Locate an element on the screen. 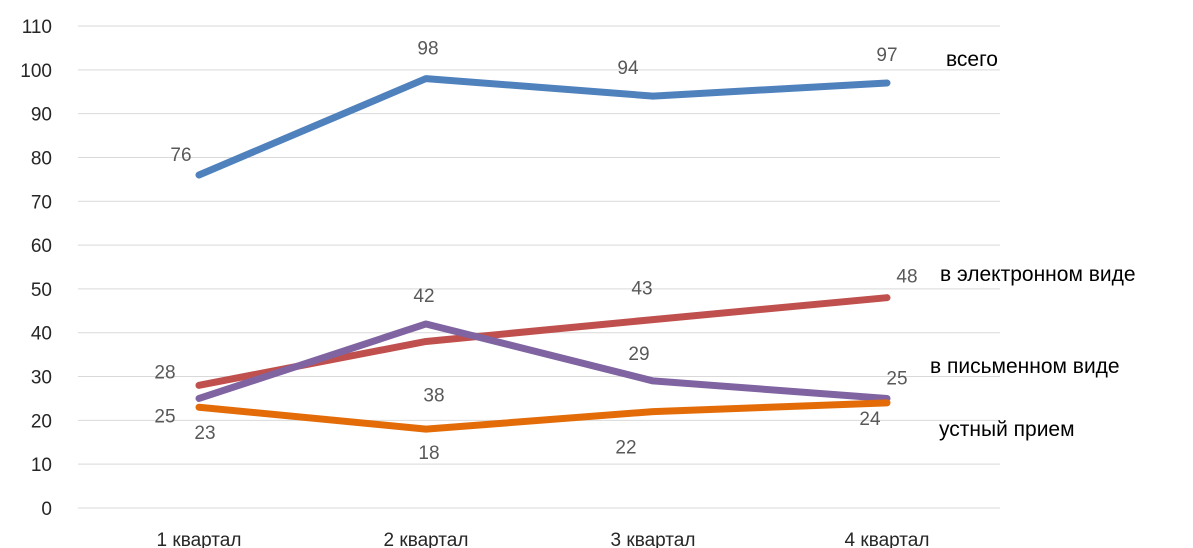  y-tick-label: 0 is located at coordinates (46, 509).